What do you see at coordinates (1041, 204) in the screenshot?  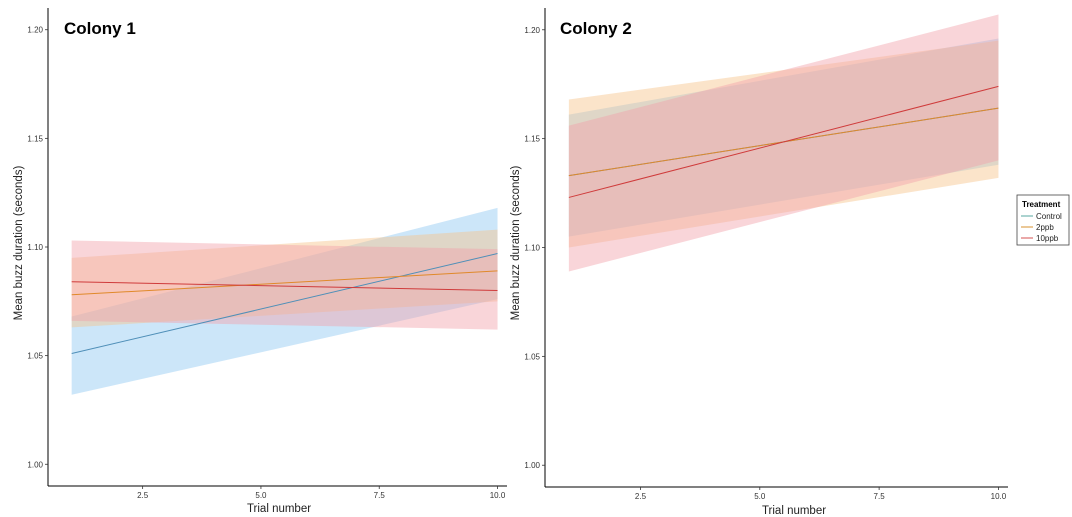 I see `legend-title: Treatment` at bounding box center [1041, 204].